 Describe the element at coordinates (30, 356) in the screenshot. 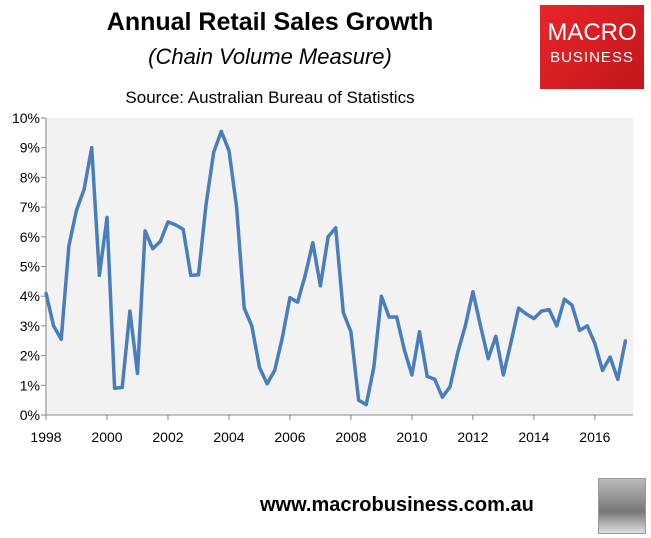

I see `y-tick-label: 2%` at that location.